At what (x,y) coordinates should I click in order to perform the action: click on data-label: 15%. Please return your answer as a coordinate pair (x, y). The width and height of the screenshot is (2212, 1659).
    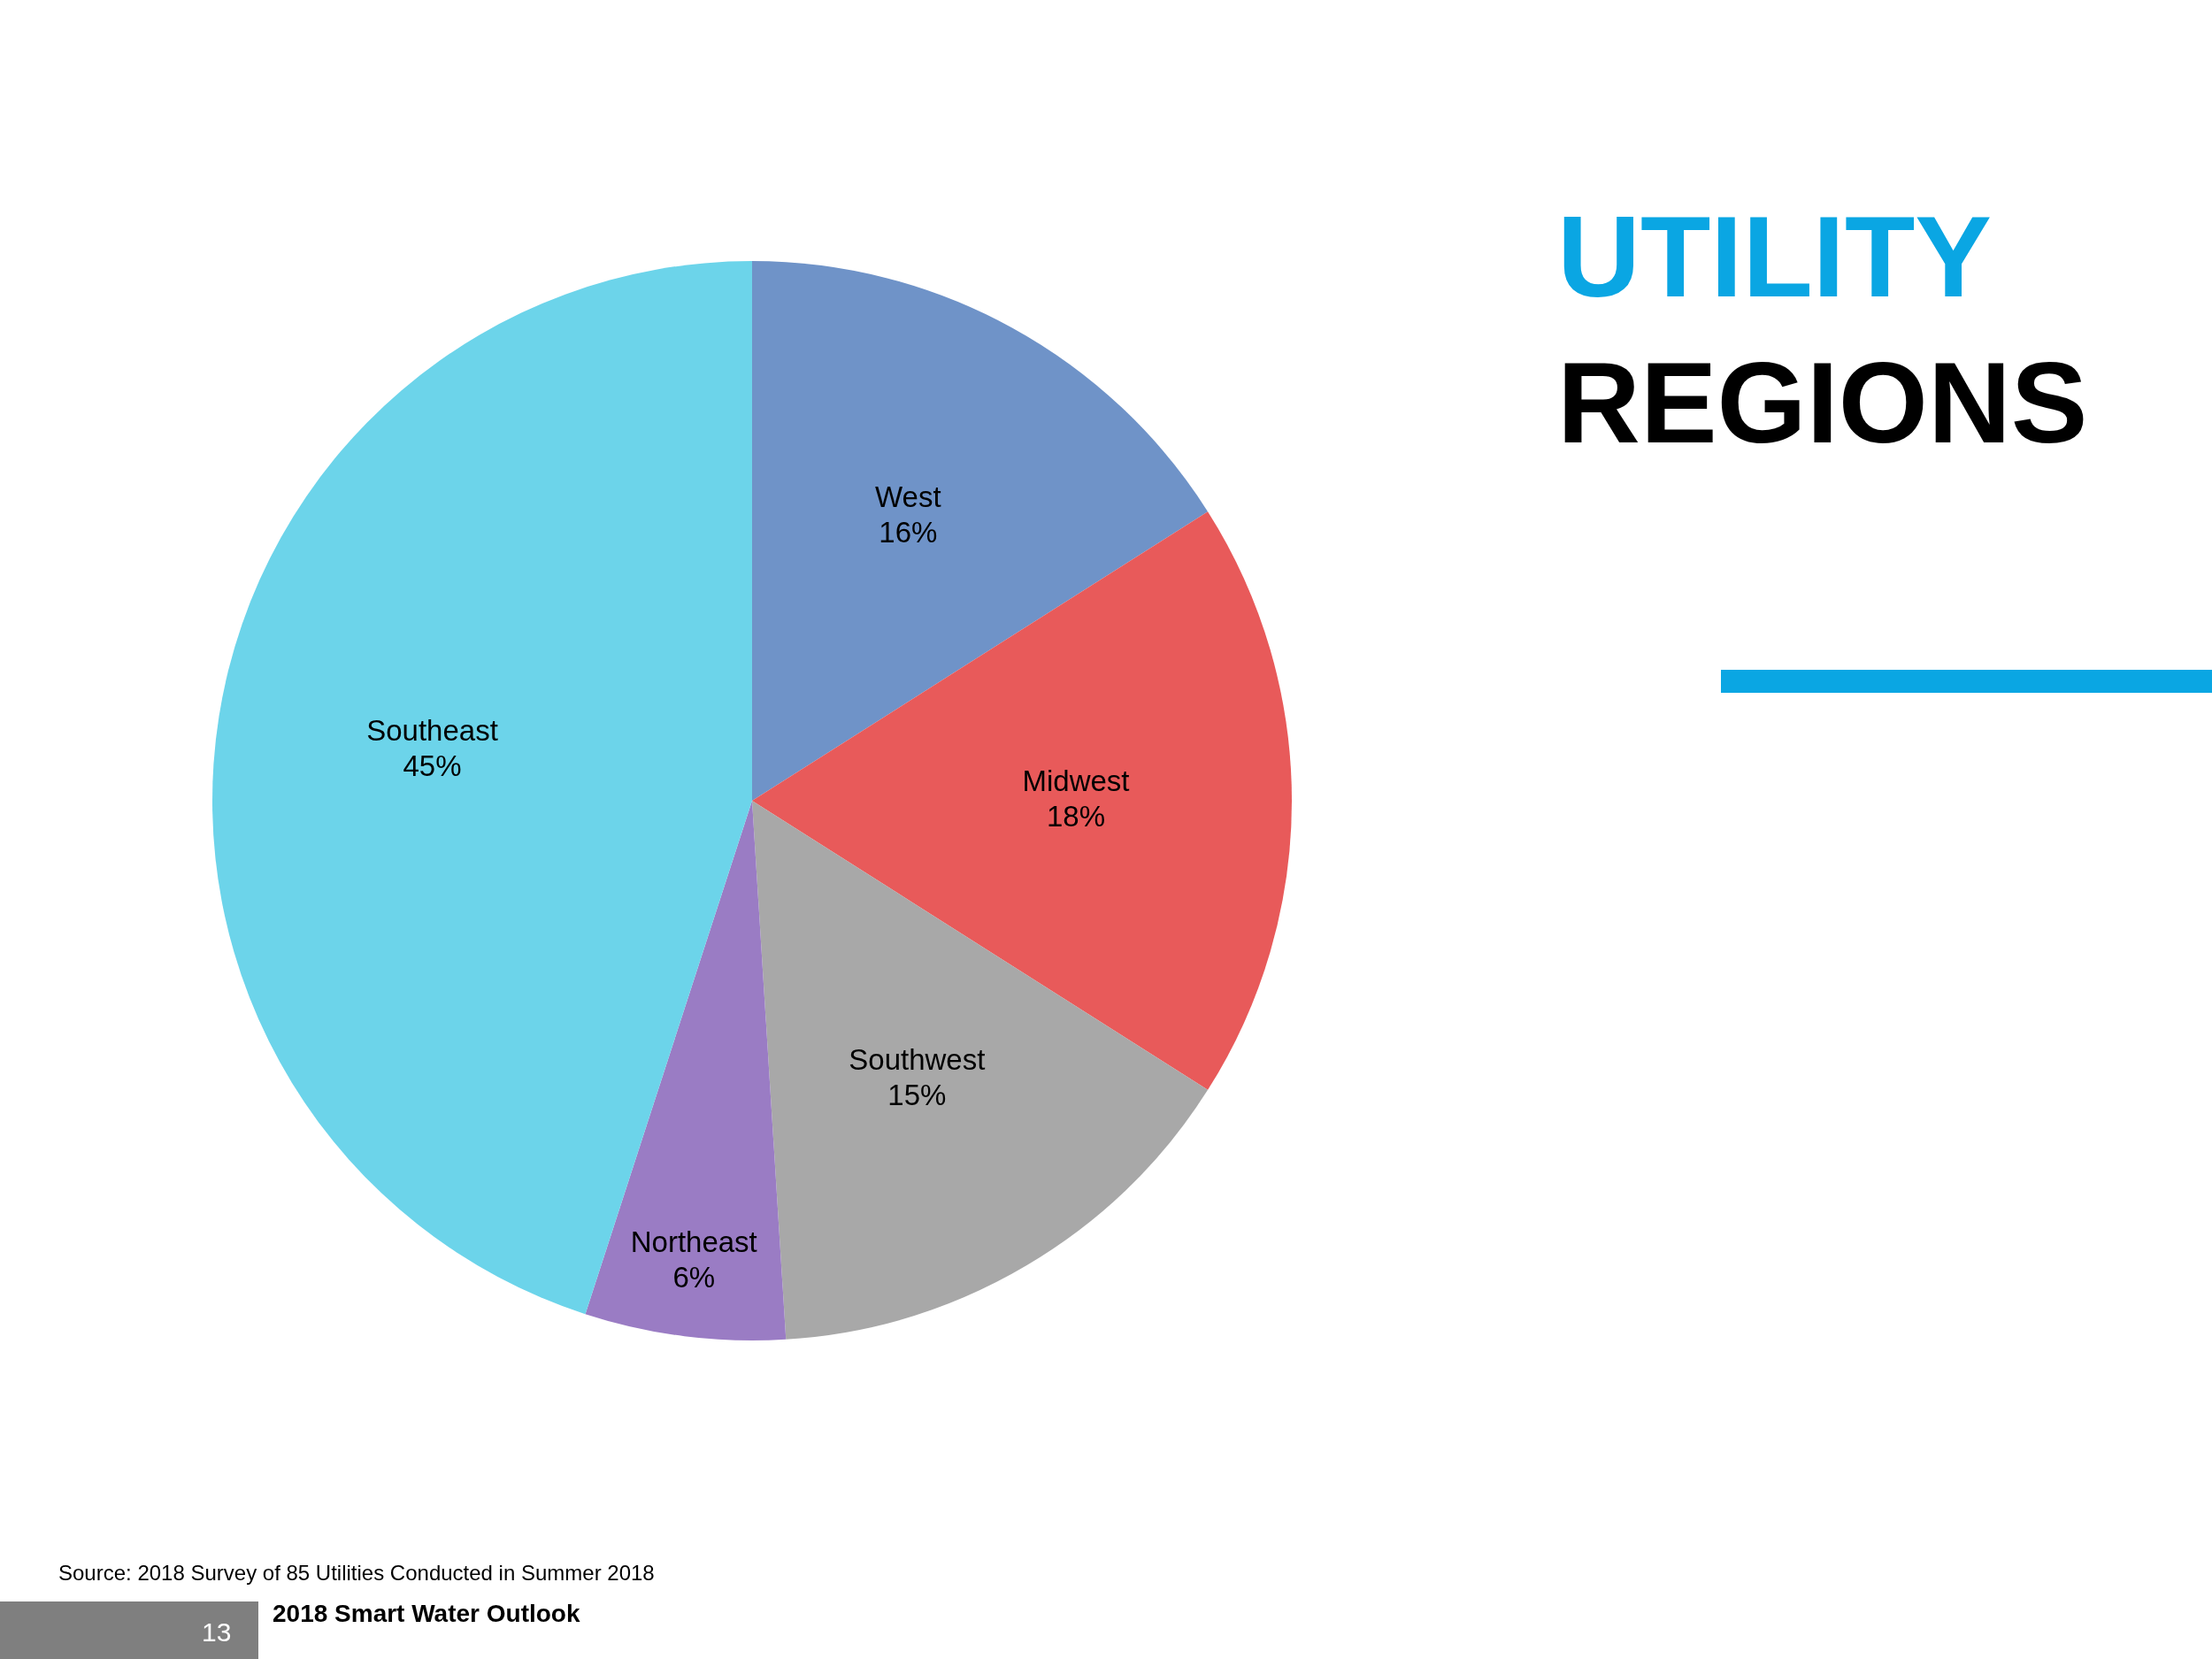
    Looking at the image, I should click on (917, 1096).